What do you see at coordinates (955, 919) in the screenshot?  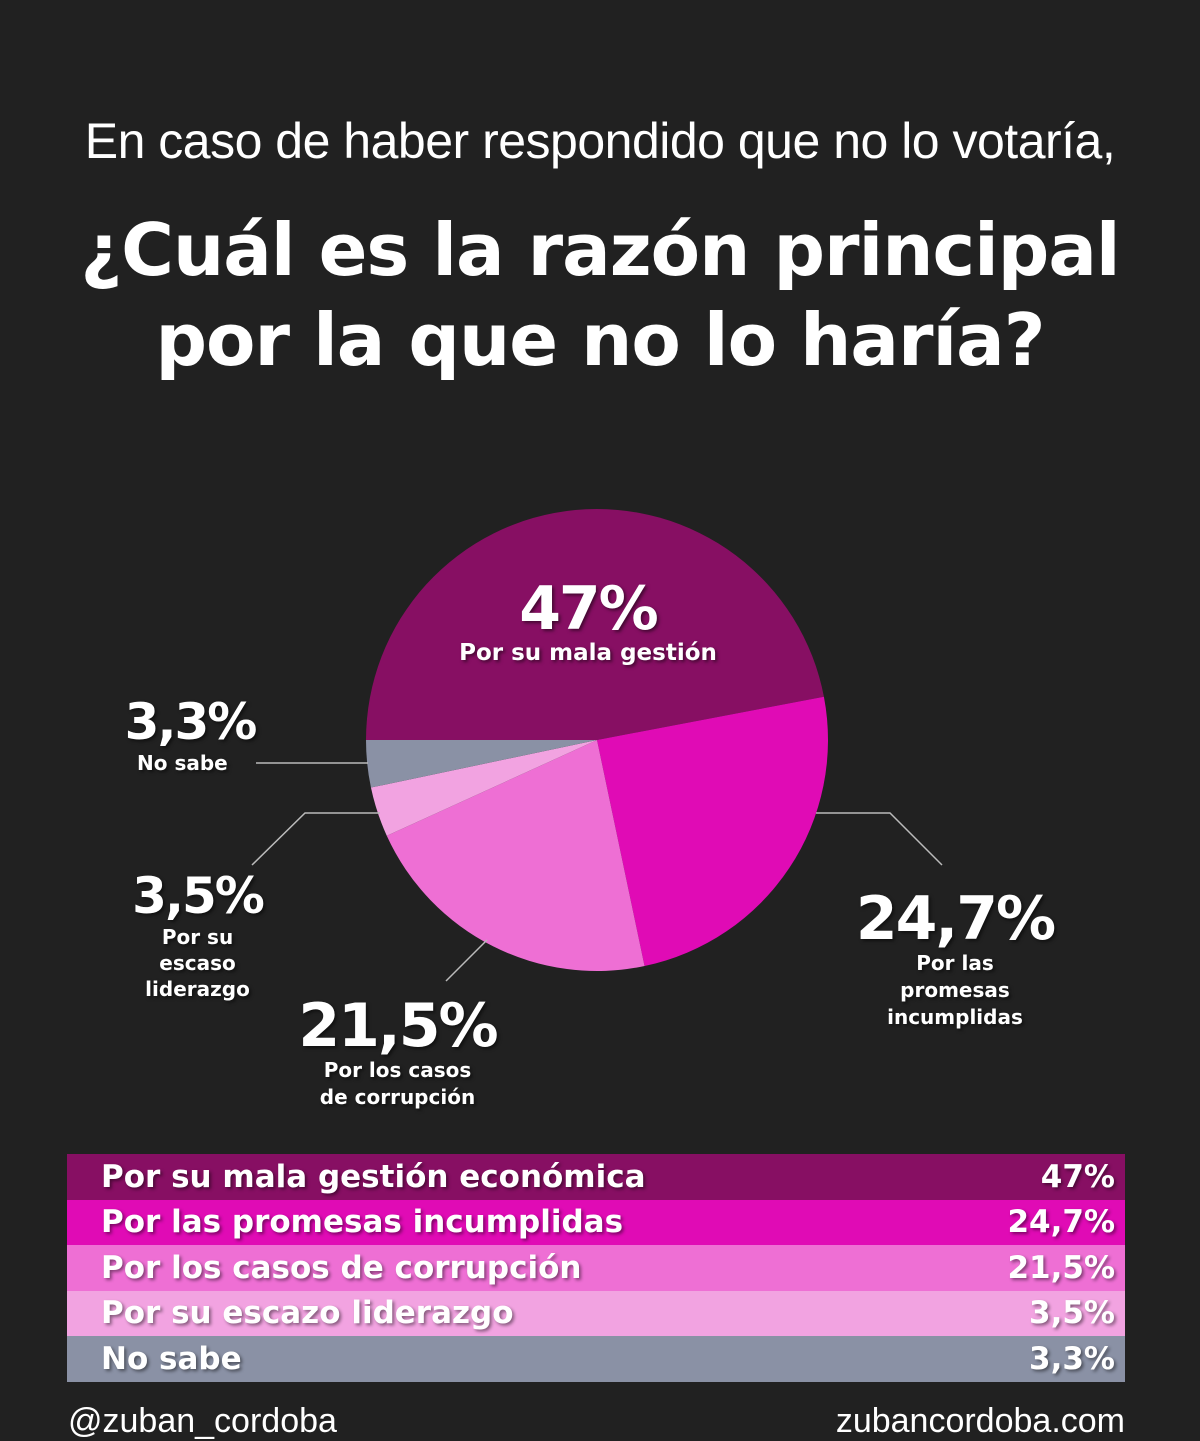 I see `value: 24,7%` at bounding box center [955, 919].